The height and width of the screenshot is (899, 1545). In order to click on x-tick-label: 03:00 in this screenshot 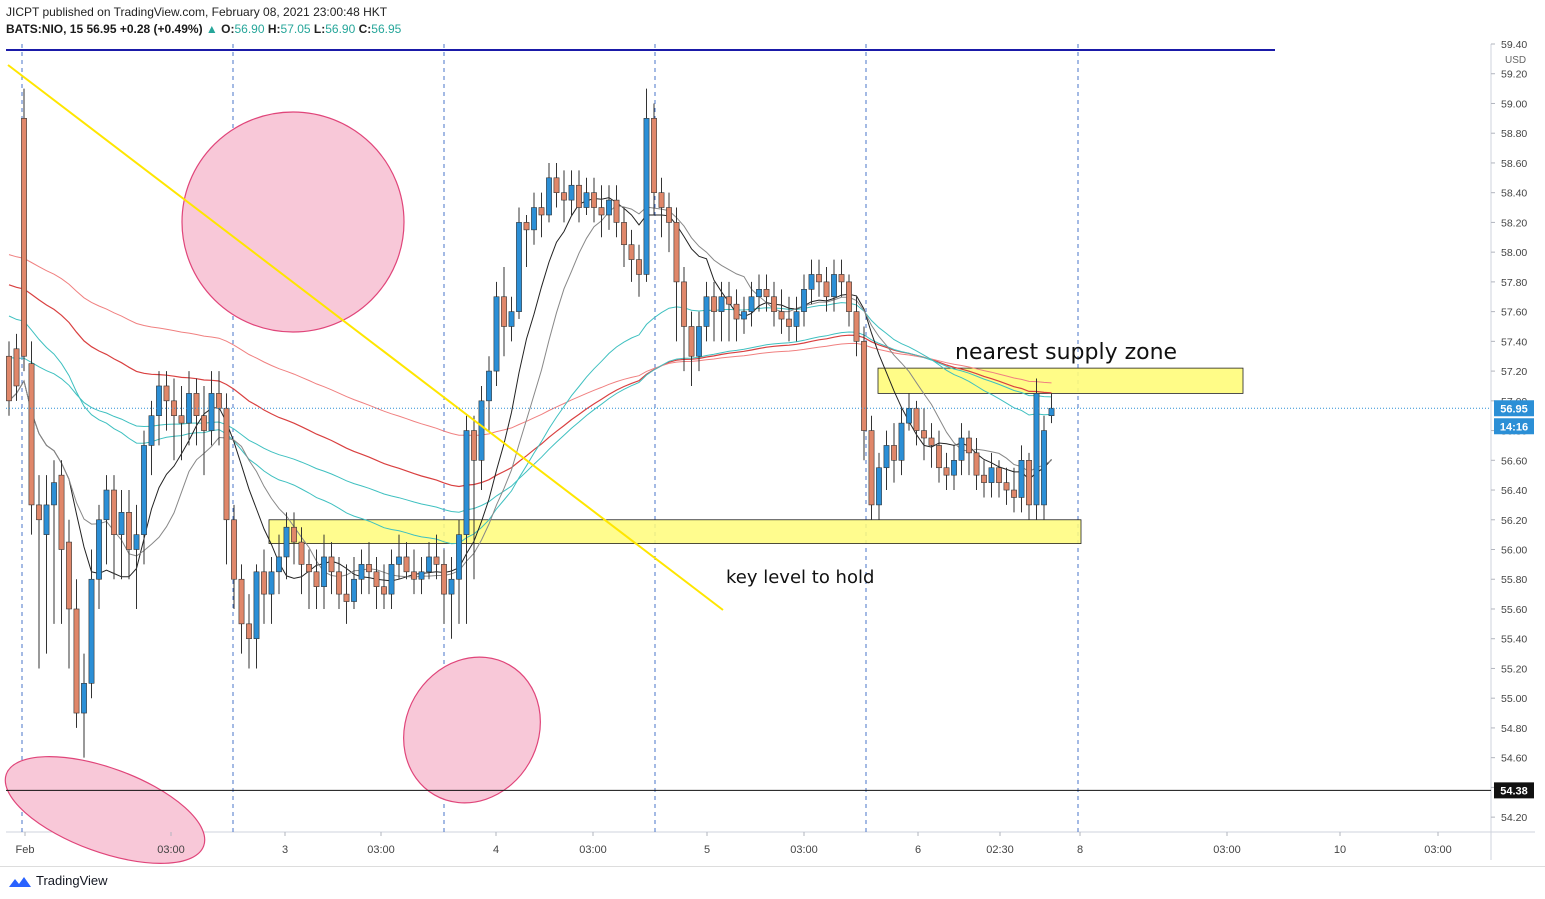, I will do `click(381, 850)`.